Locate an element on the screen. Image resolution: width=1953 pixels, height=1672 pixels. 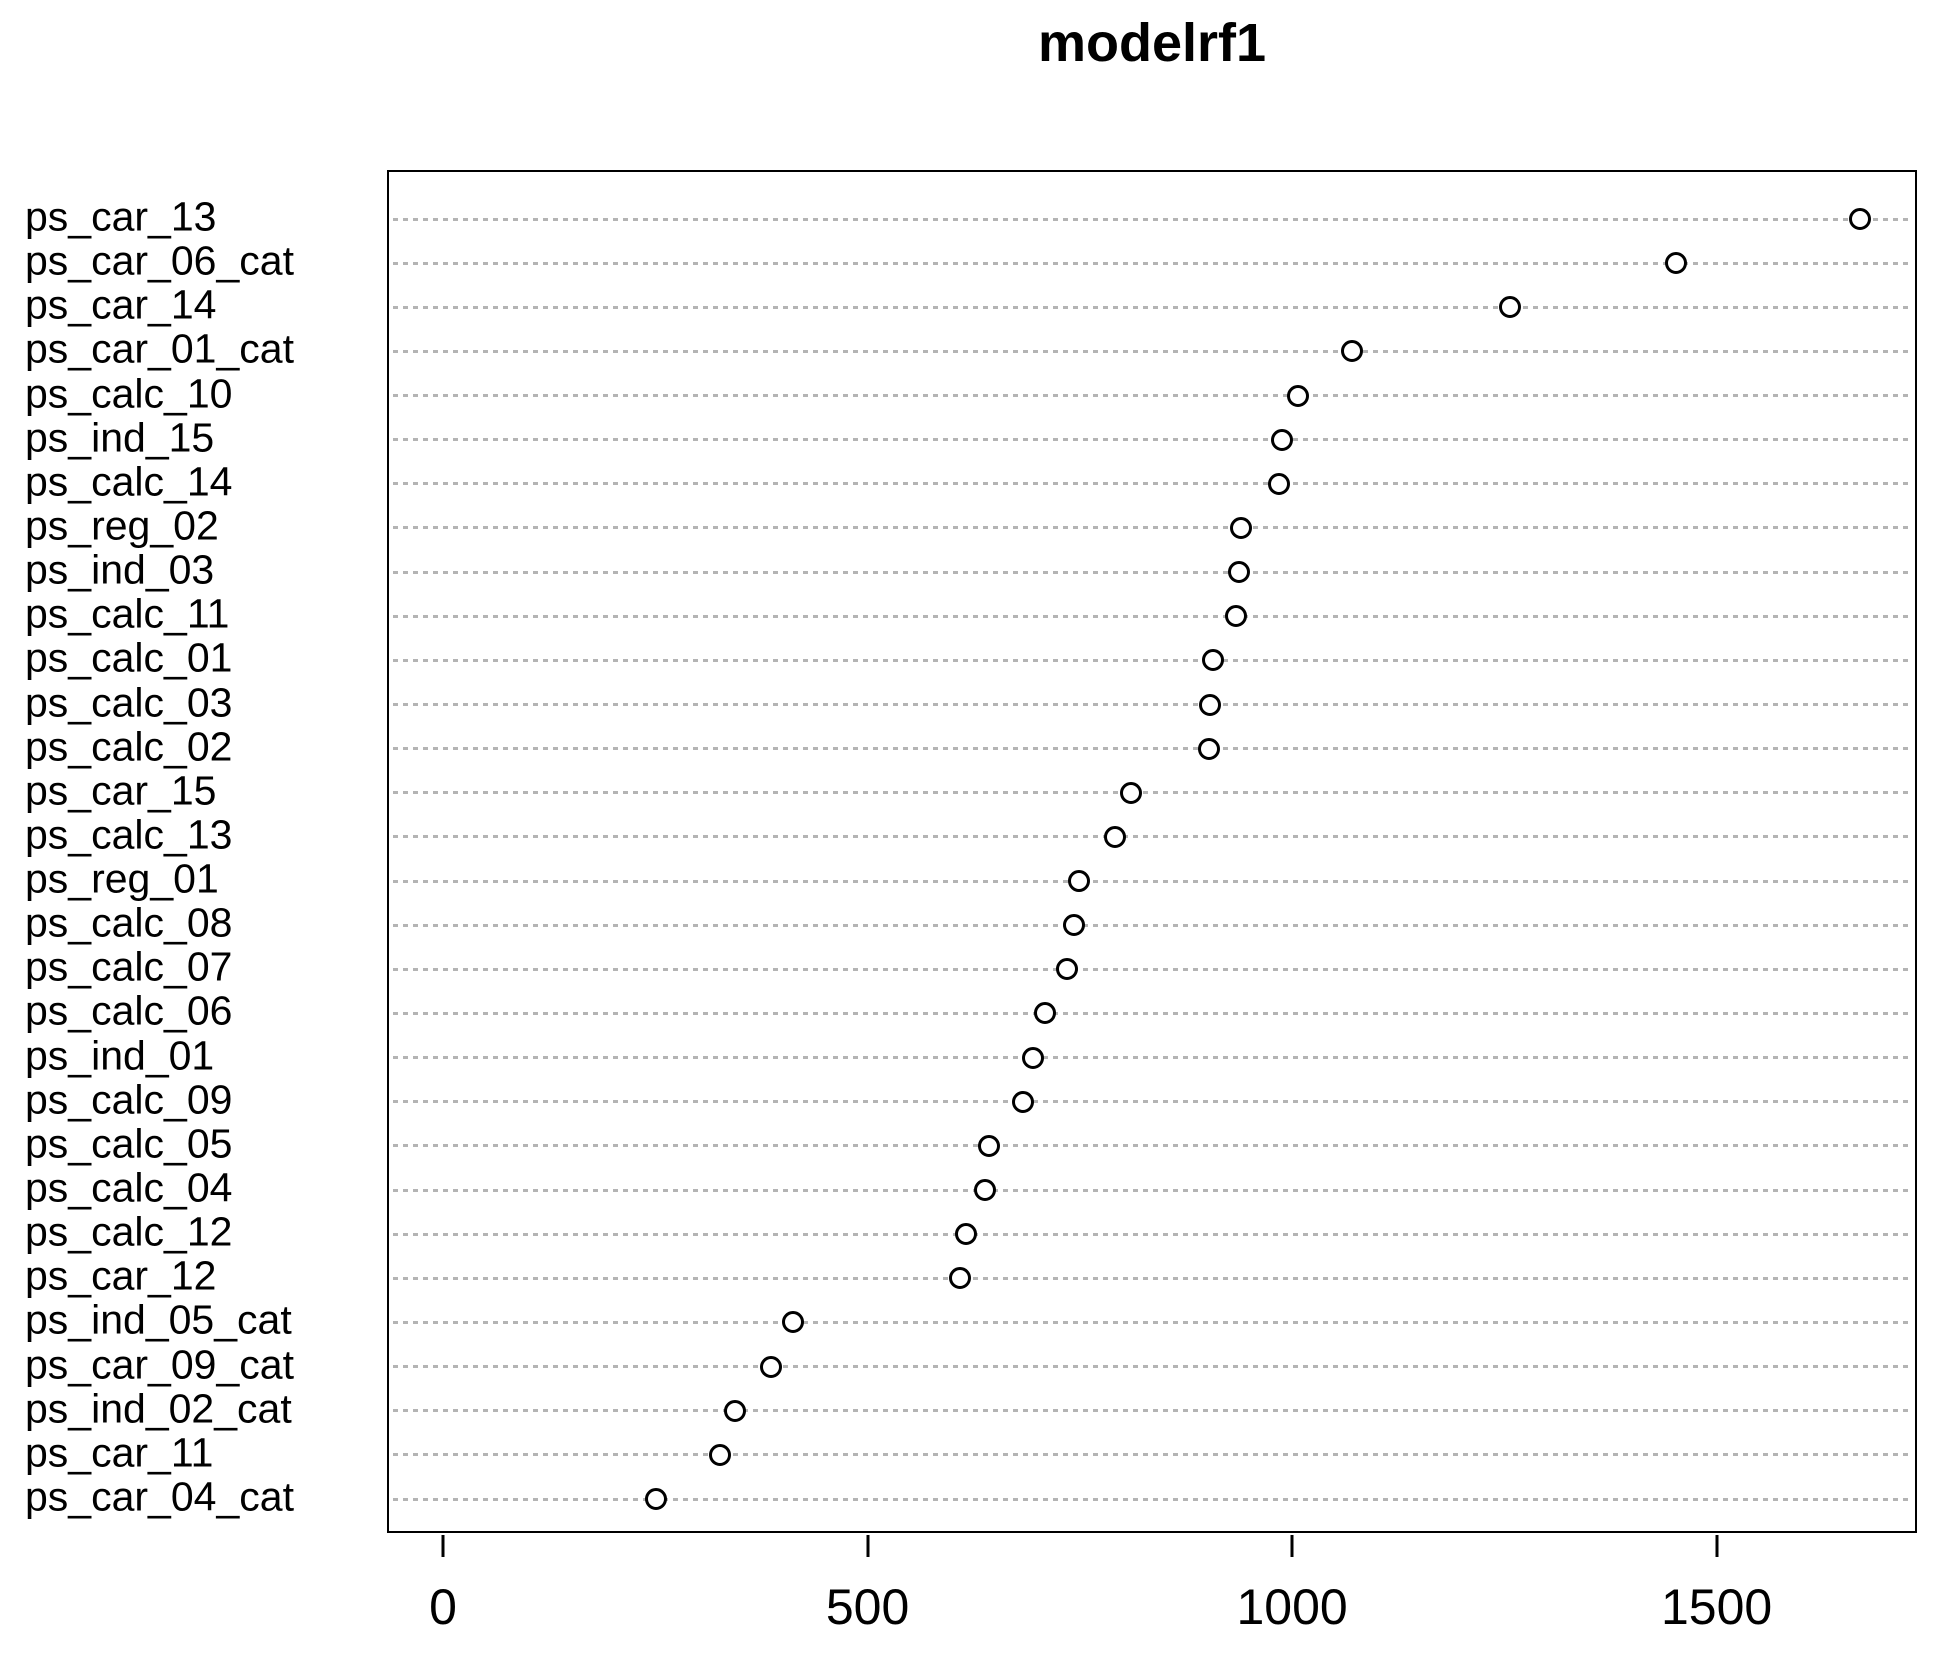
y-axis-label: ps_car_14 is located at coordinates (121, 304).